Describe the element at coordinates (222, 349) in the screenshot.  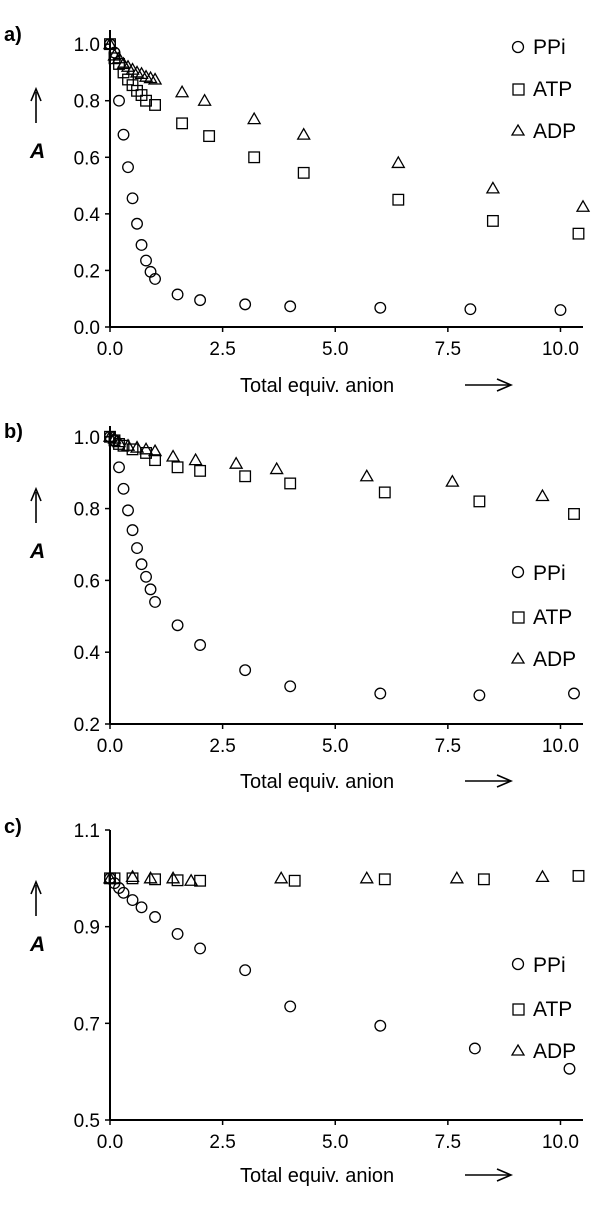
I see `x-tick-label: 2.5` at that location.